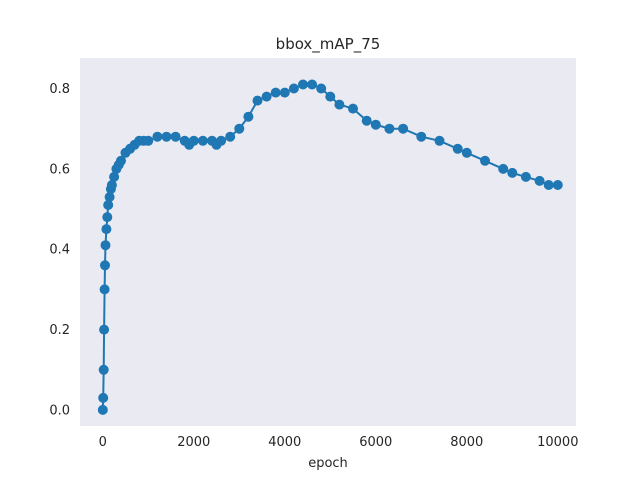 The image size is (640, 480). Describe the element at coordinates (193, 442) in the screenshot. I see `x-tick-label: 2000` at that location.